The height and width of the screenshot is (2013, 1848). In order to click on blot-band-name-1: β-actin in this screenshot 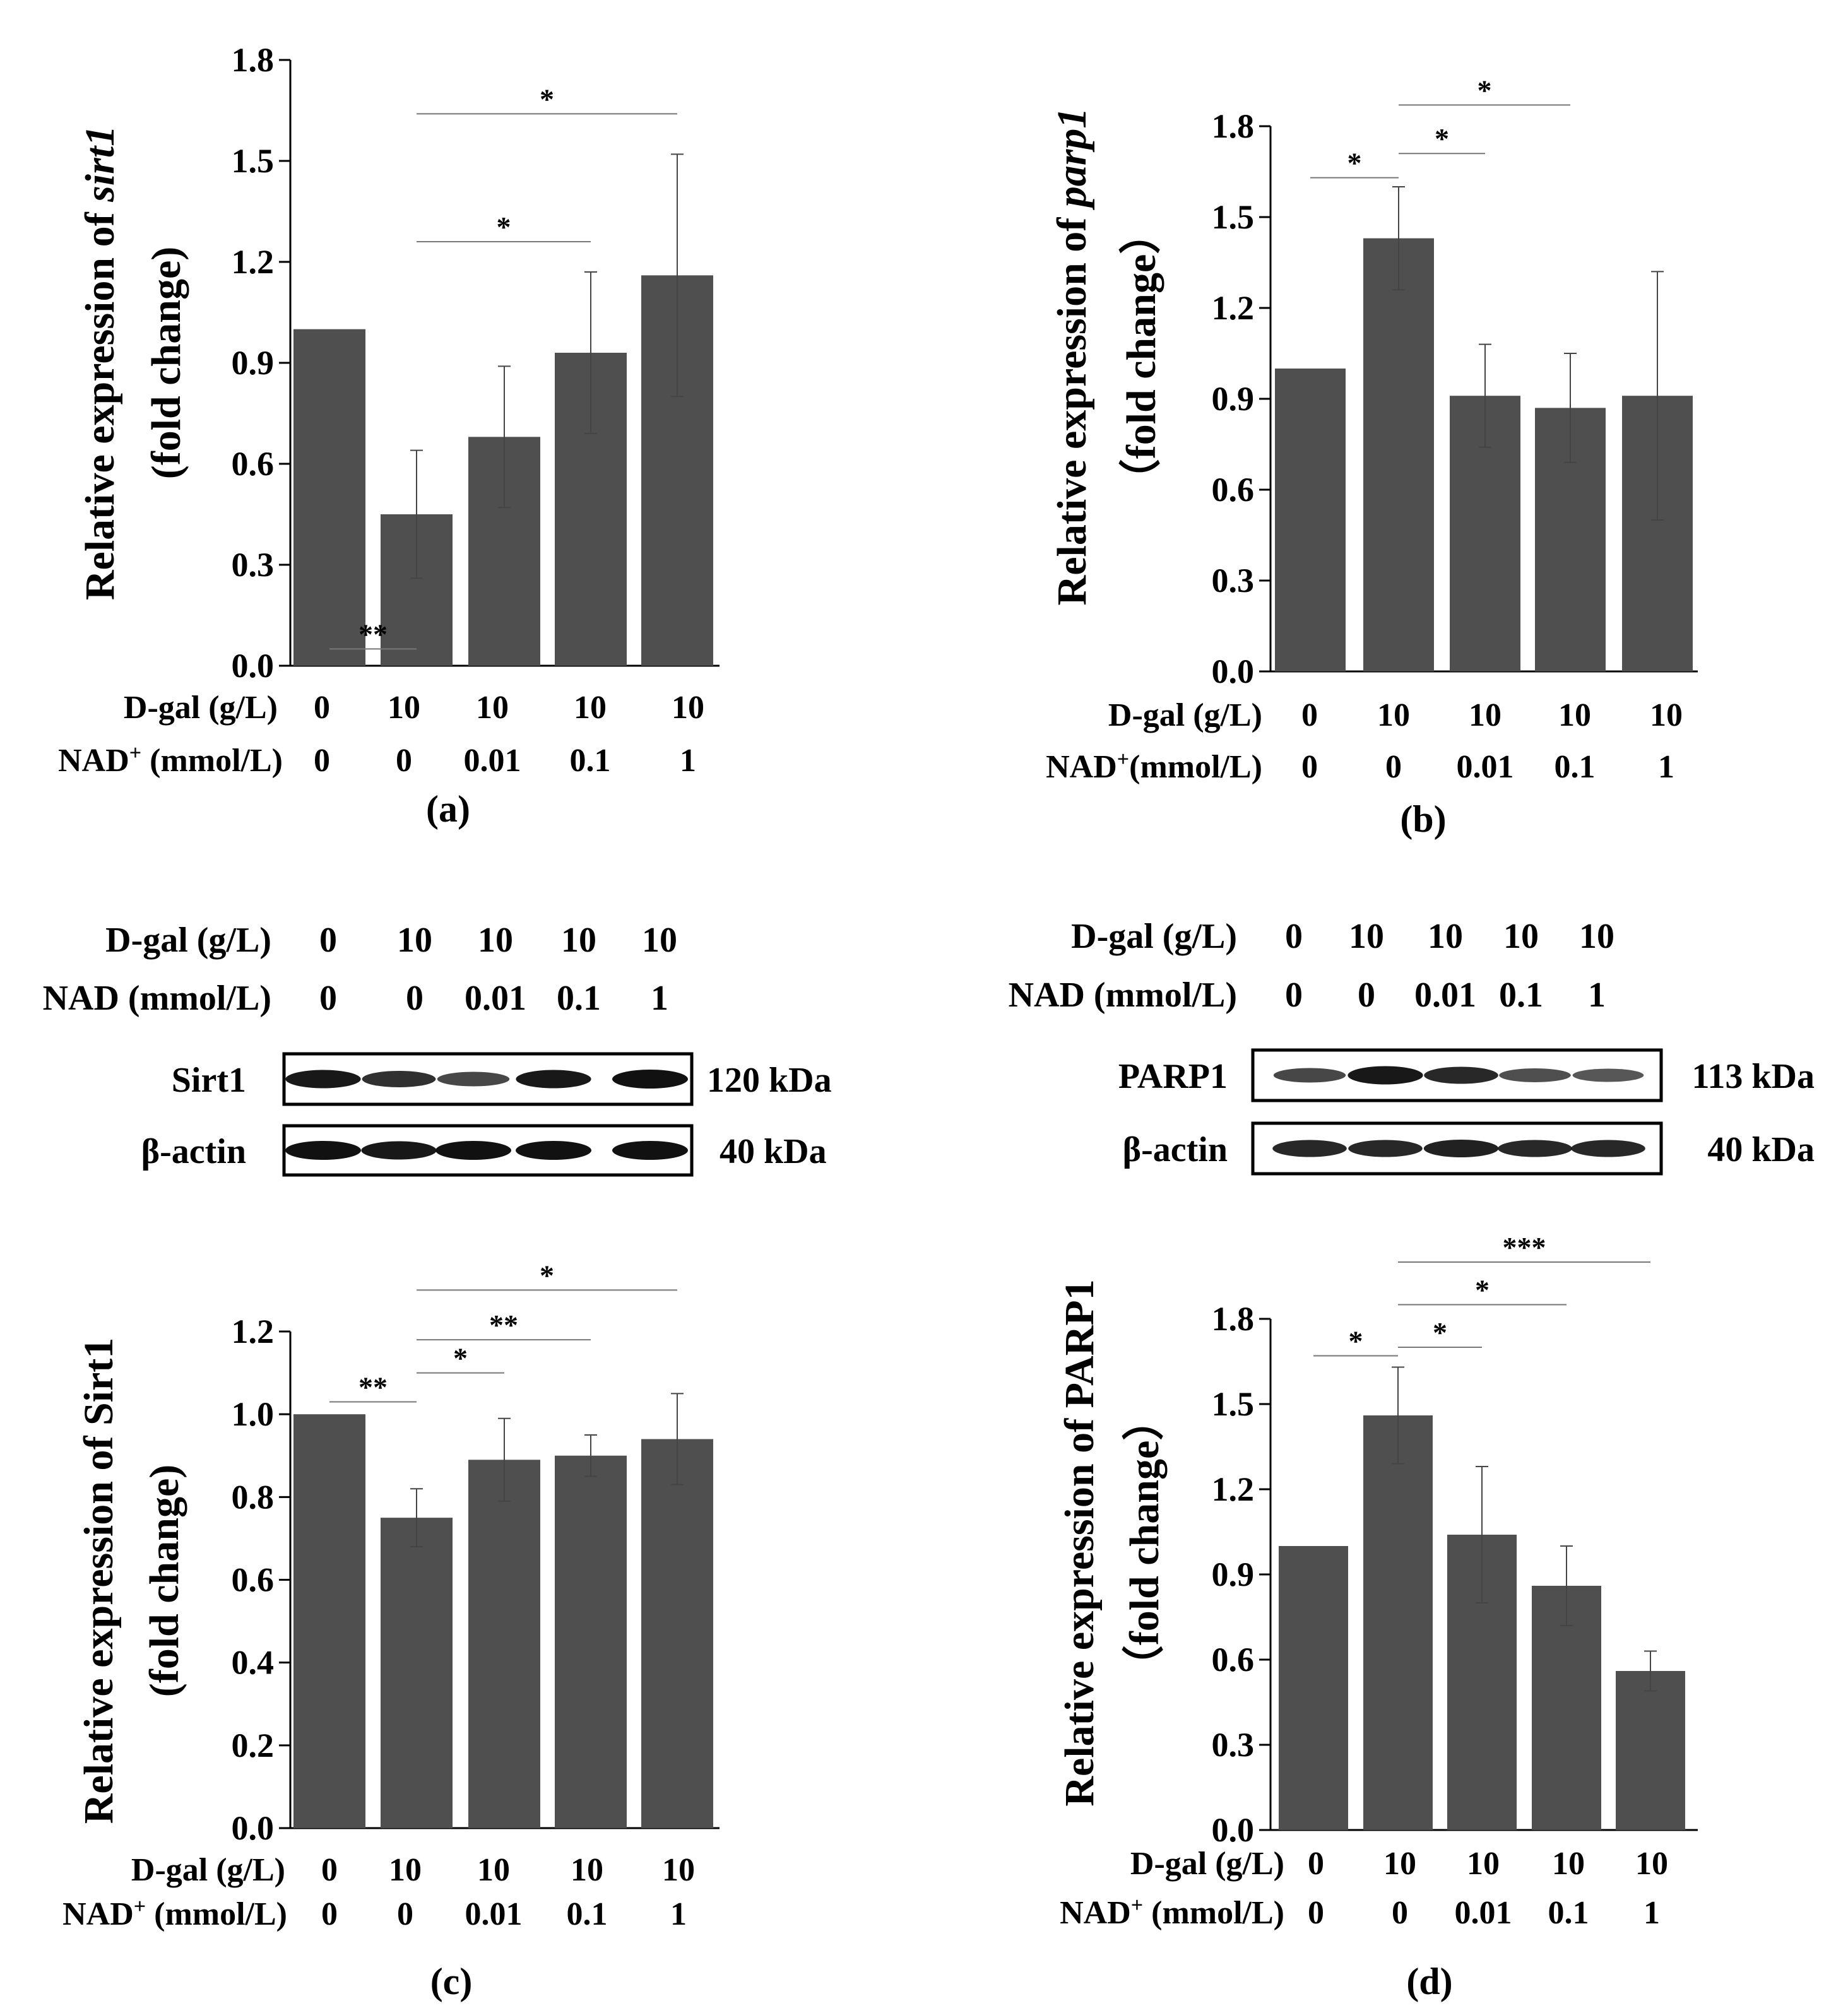, I will do `click(193, 1152)`.